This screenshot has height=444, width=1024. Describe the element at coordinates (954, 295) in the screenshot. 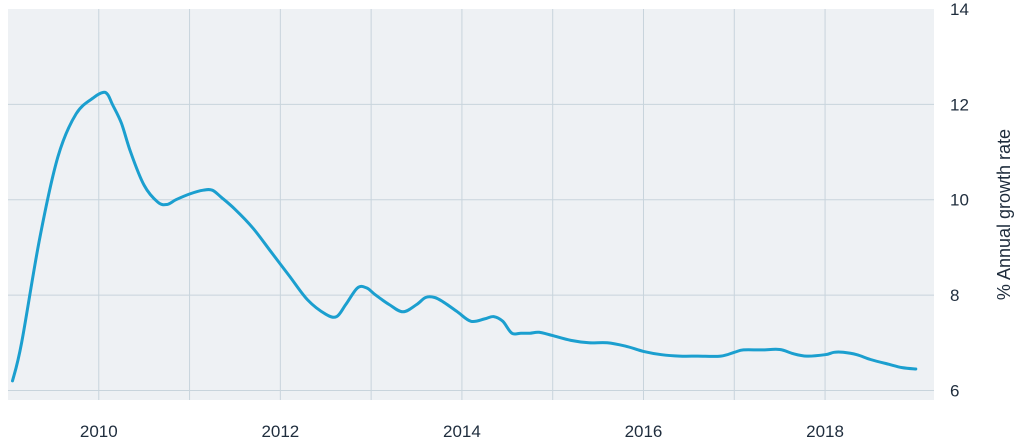

I see `y-tick-label: 8` at that location.